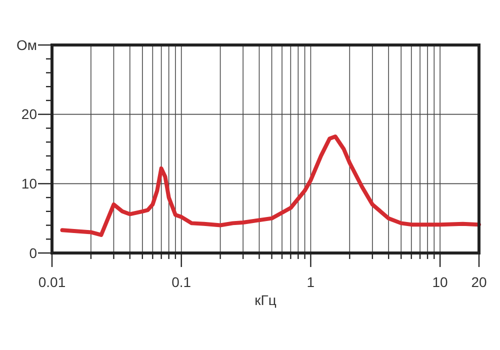  Describe the element at coordinates (440, 282) in the screenshot. I see `x-tick-label: 10` at that location.